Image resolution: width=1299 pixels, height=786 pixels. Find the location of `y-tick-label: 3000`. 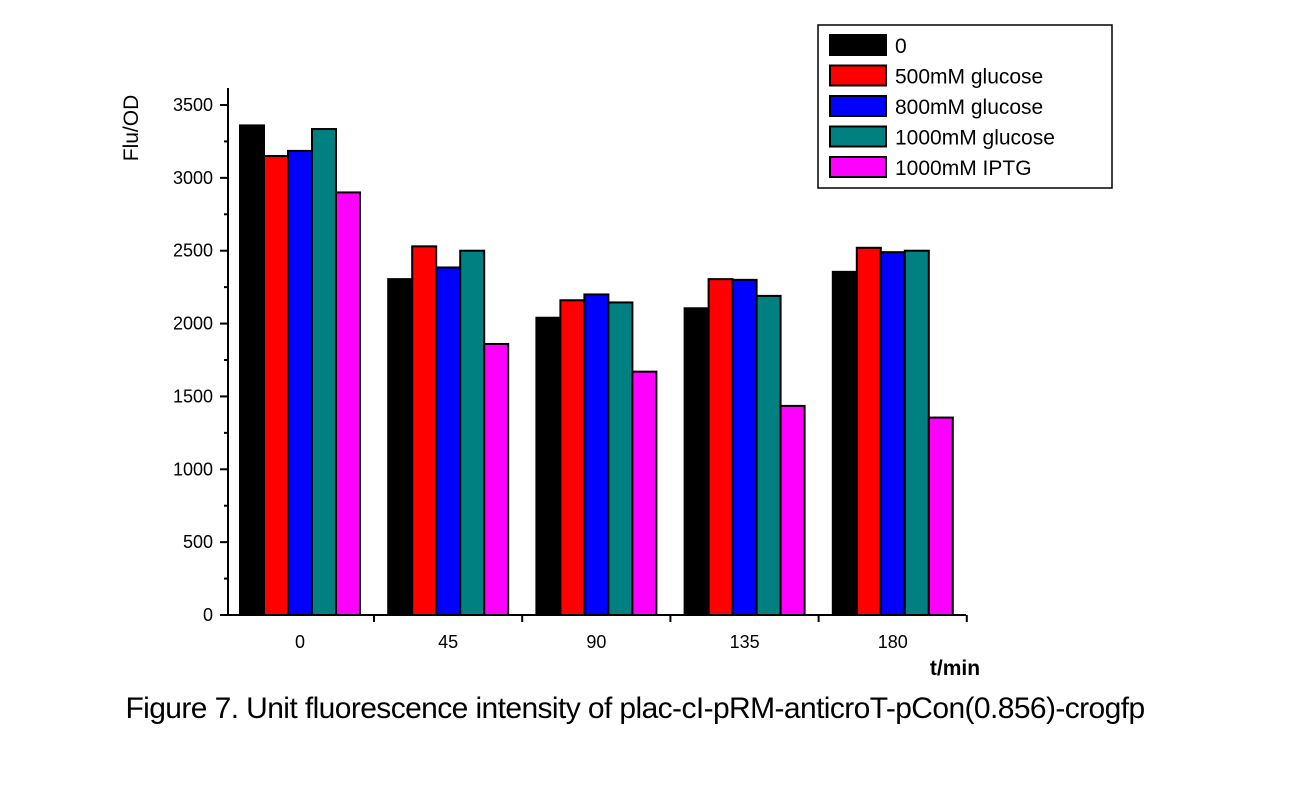

y-tick-label: 3000 is located at coordinates (193, 178).